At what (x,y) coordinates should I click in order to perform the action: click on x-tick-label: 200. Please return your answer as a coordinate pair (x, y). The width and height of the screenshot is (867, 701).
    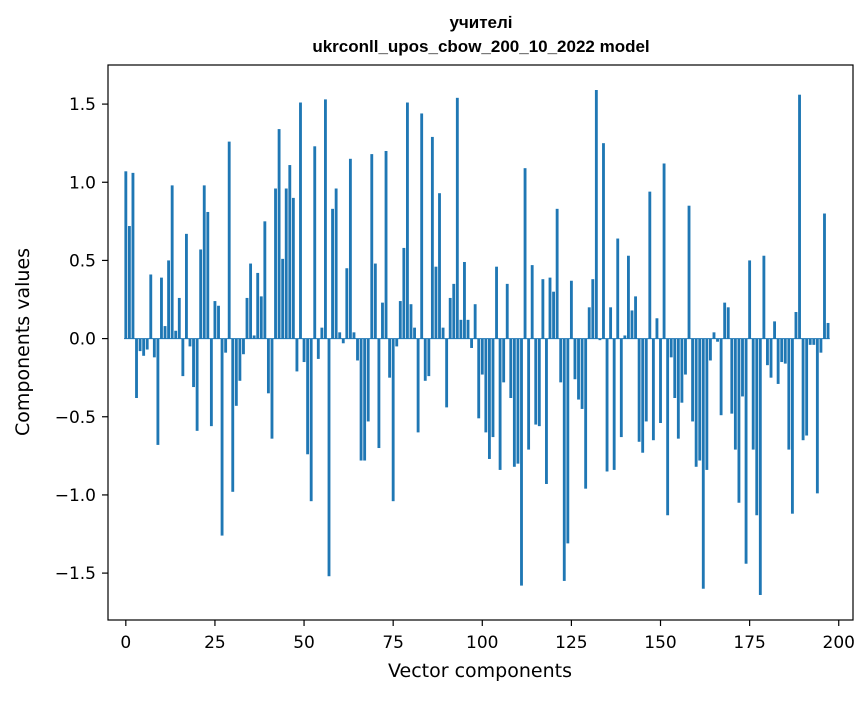
    Looking at the image, I should click on (839, 643).